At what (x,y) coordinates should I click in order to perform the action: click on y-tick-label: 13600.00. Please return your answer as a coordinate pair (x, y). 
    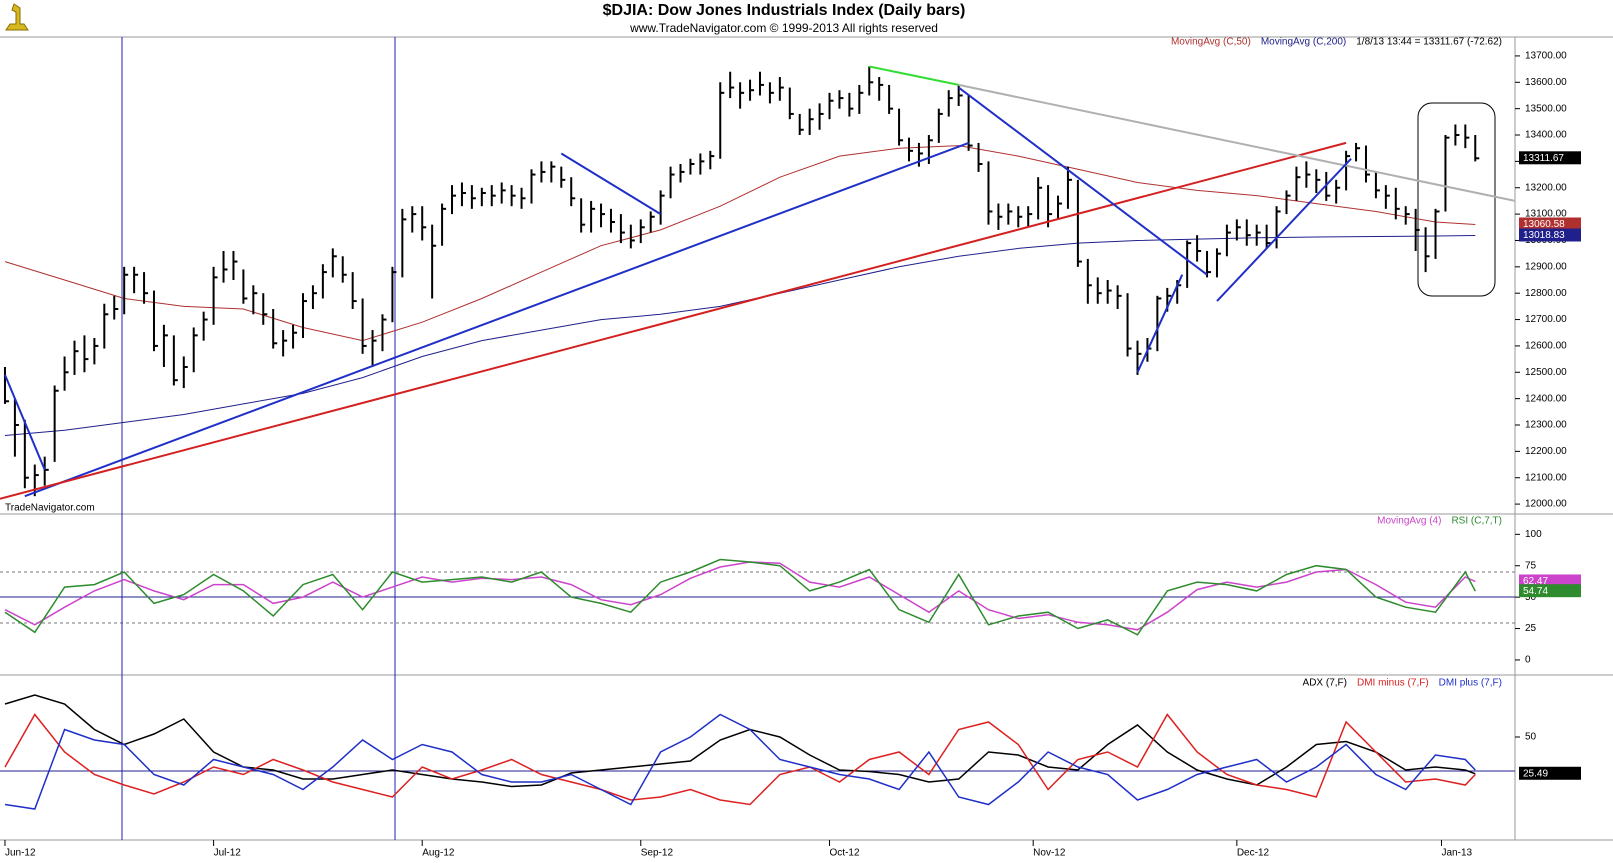
    Looking at the image, I should click on (1546, 82).